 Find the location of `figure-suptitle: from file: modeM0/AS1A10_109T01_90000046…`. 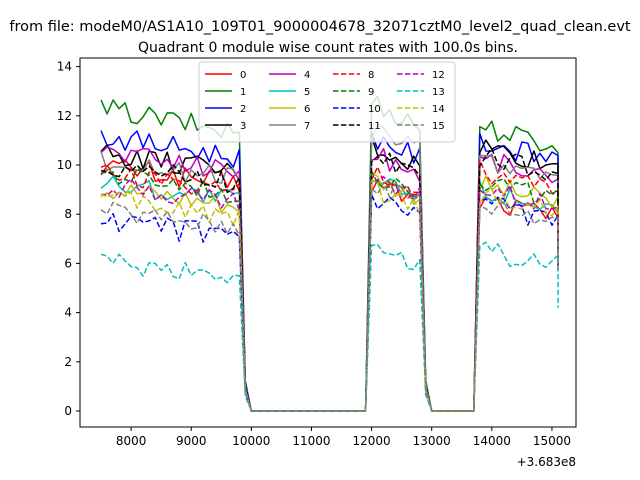

figure-suptitle: from file: modeM0/AS1A10_109T01_90000046… is located at coordinates (320, 27).